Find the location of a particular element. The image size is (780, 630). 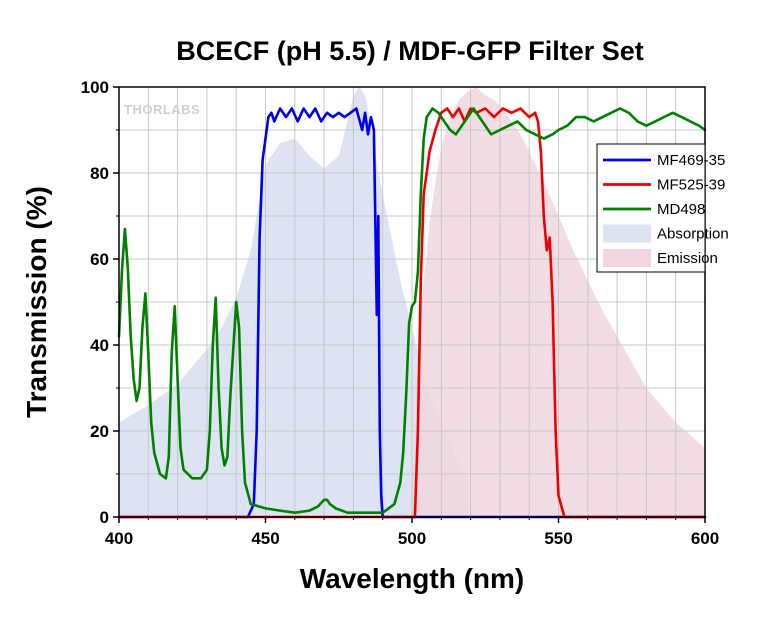

y-tick-label: 20 is located at coordinates (99, 431).